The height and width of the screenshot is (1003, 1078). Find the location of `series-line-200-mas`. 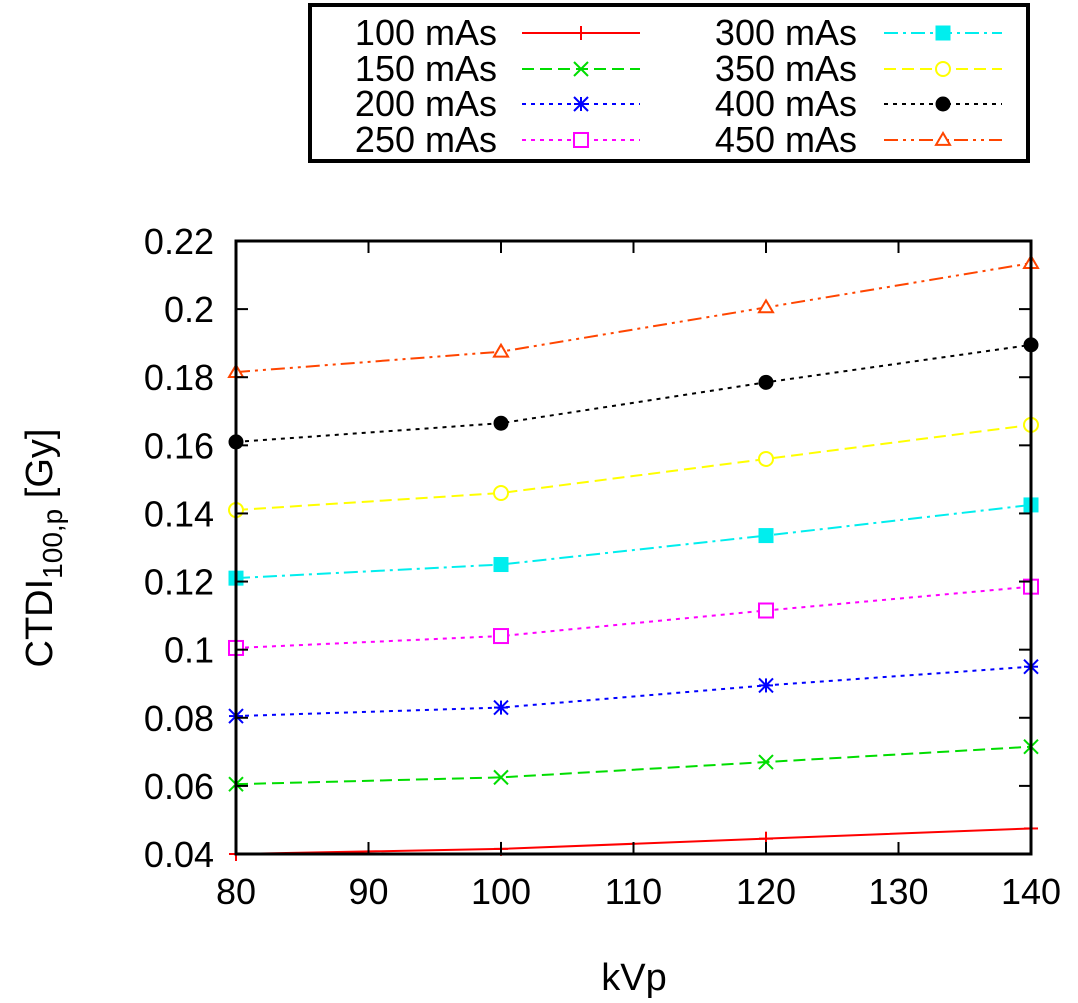

series-line-200-mas is located at coordinates (633, 691).